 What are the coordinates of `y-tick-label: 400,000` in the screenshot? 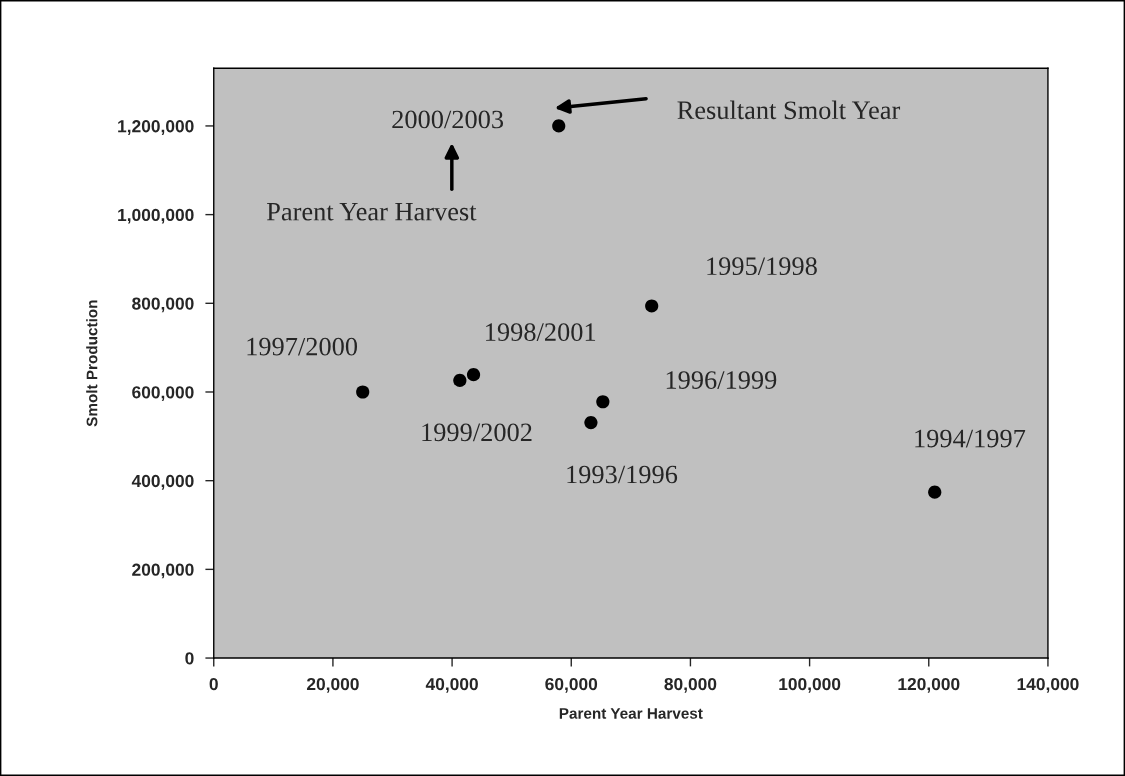 It's located at (162, 482).